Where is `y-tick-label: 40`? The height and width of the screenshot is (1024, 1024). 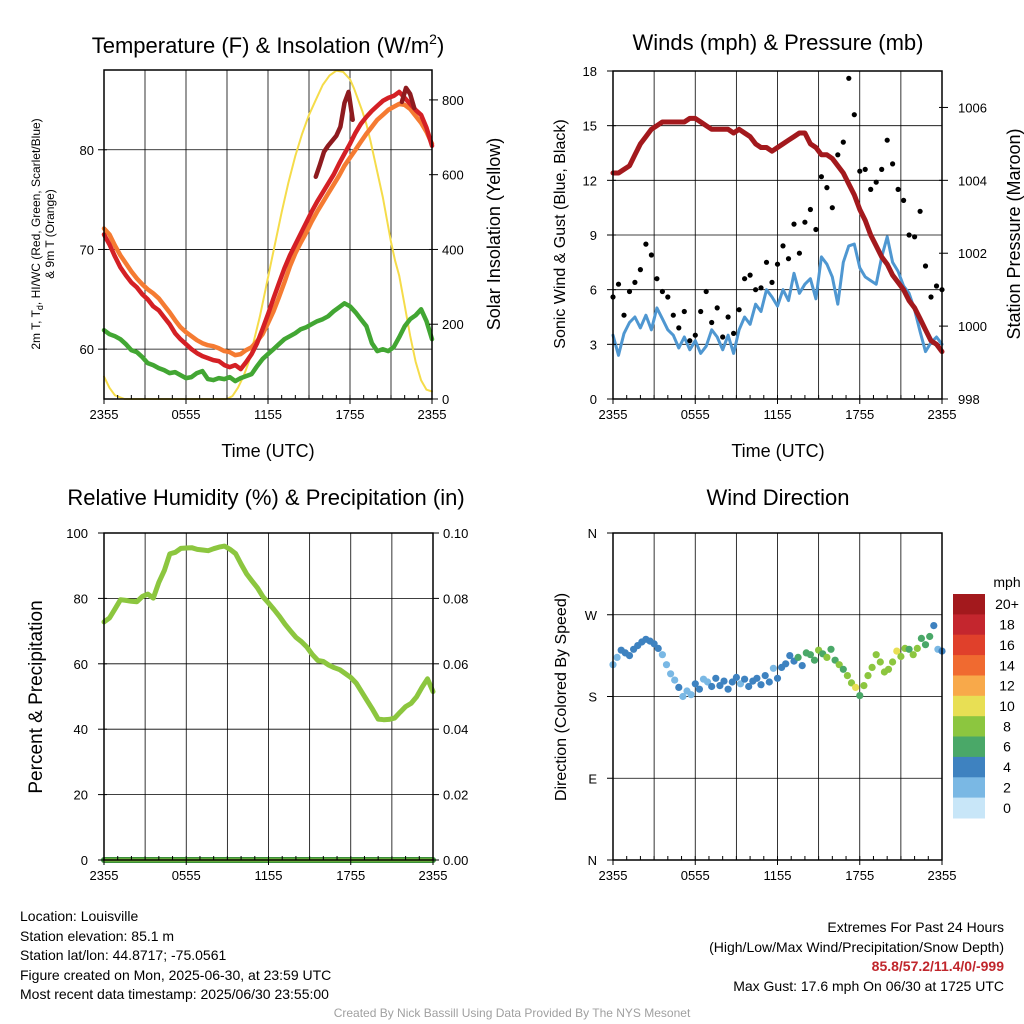 y-tick-label: 40 is located at coordinates (81, 729).